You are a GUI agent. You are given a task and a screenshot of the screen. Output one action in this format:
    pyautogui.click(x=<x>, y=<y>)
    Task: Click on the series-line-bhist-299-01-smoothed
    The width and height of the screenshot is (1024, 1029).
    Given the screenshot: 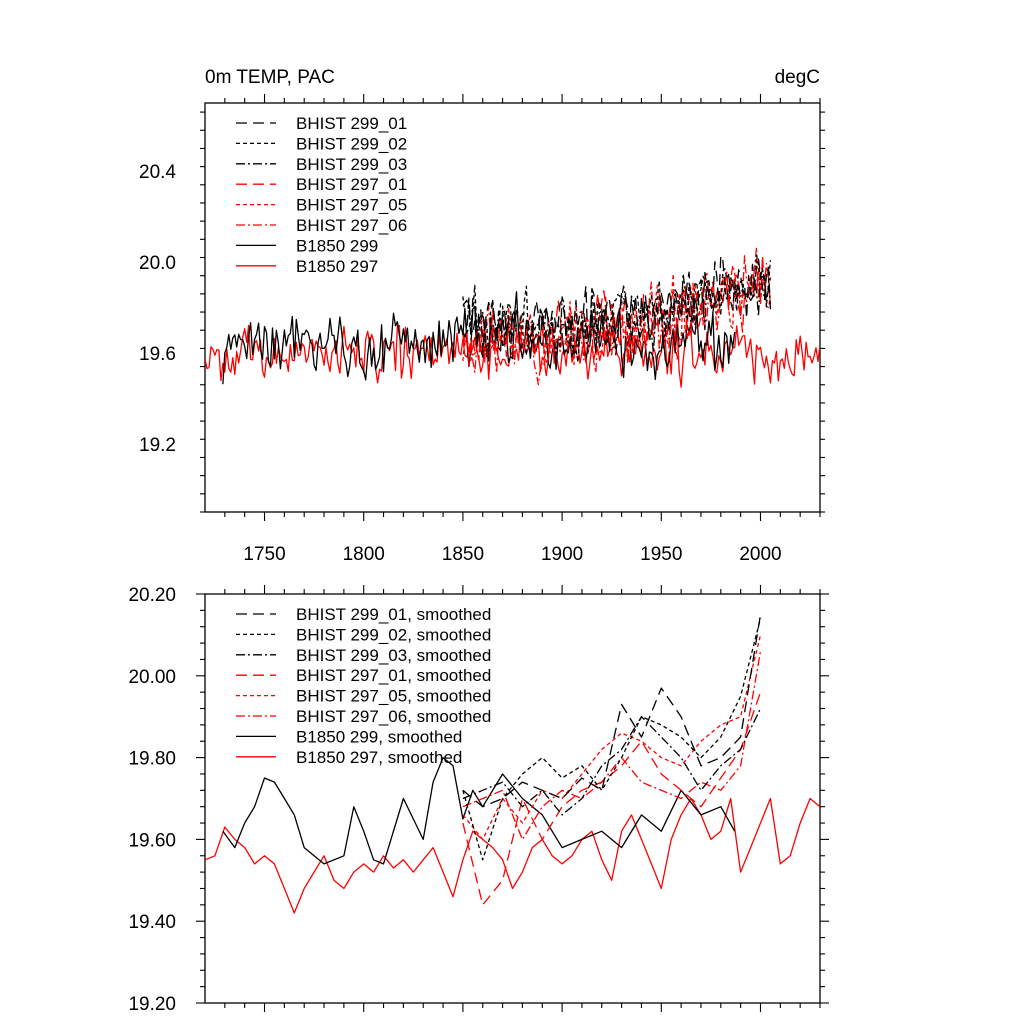 What is the action you would take?
    pyautogui.click(x=612, y=711)
    